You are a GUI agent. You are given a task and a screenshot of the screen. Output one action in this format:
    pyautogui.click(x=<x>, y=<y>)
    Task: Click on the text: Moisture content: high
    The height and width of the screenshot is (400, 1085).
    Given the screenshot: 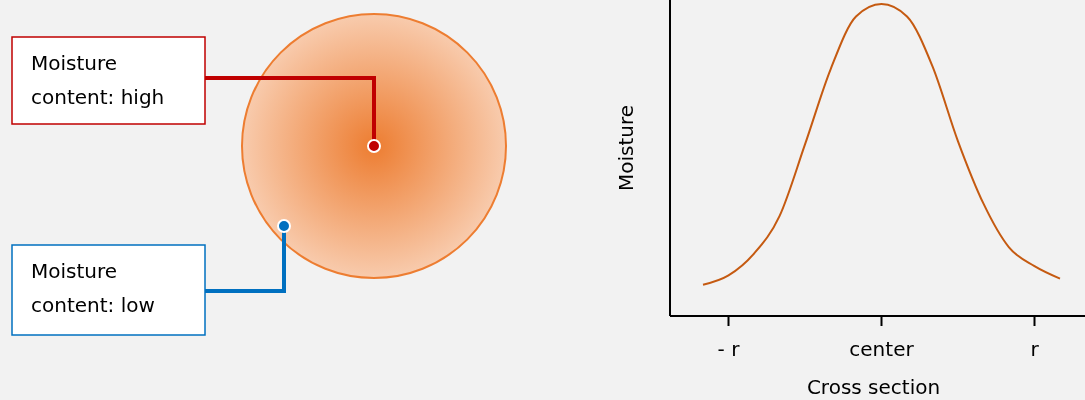 What is the action you would take?
    pyautogui.click(x=98, y=80)
    